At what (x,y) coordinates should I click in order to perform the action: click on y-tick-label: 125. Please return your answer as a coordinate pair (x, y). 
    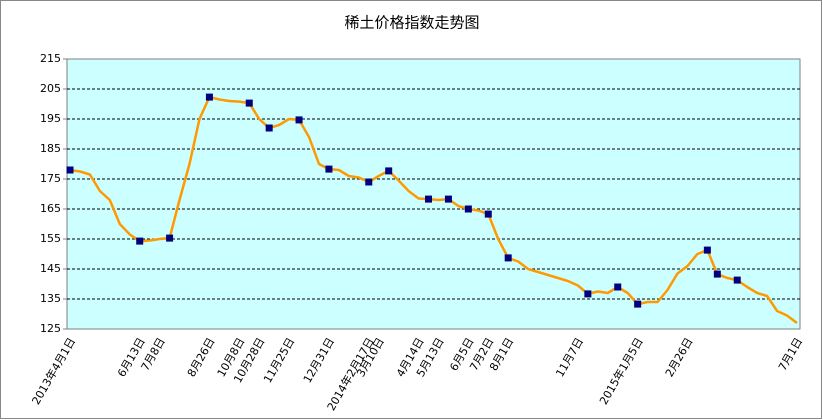
    Looking at the image, I should click on (50, 328).